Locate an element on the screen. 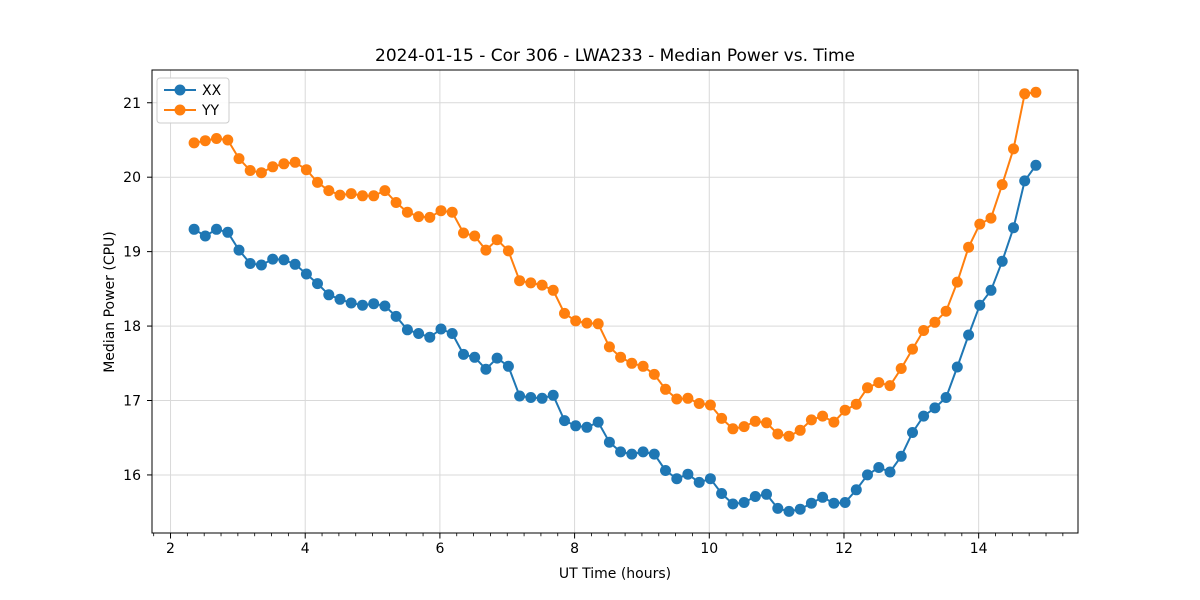  legend-label: XX is located at coordinates (212, 91).